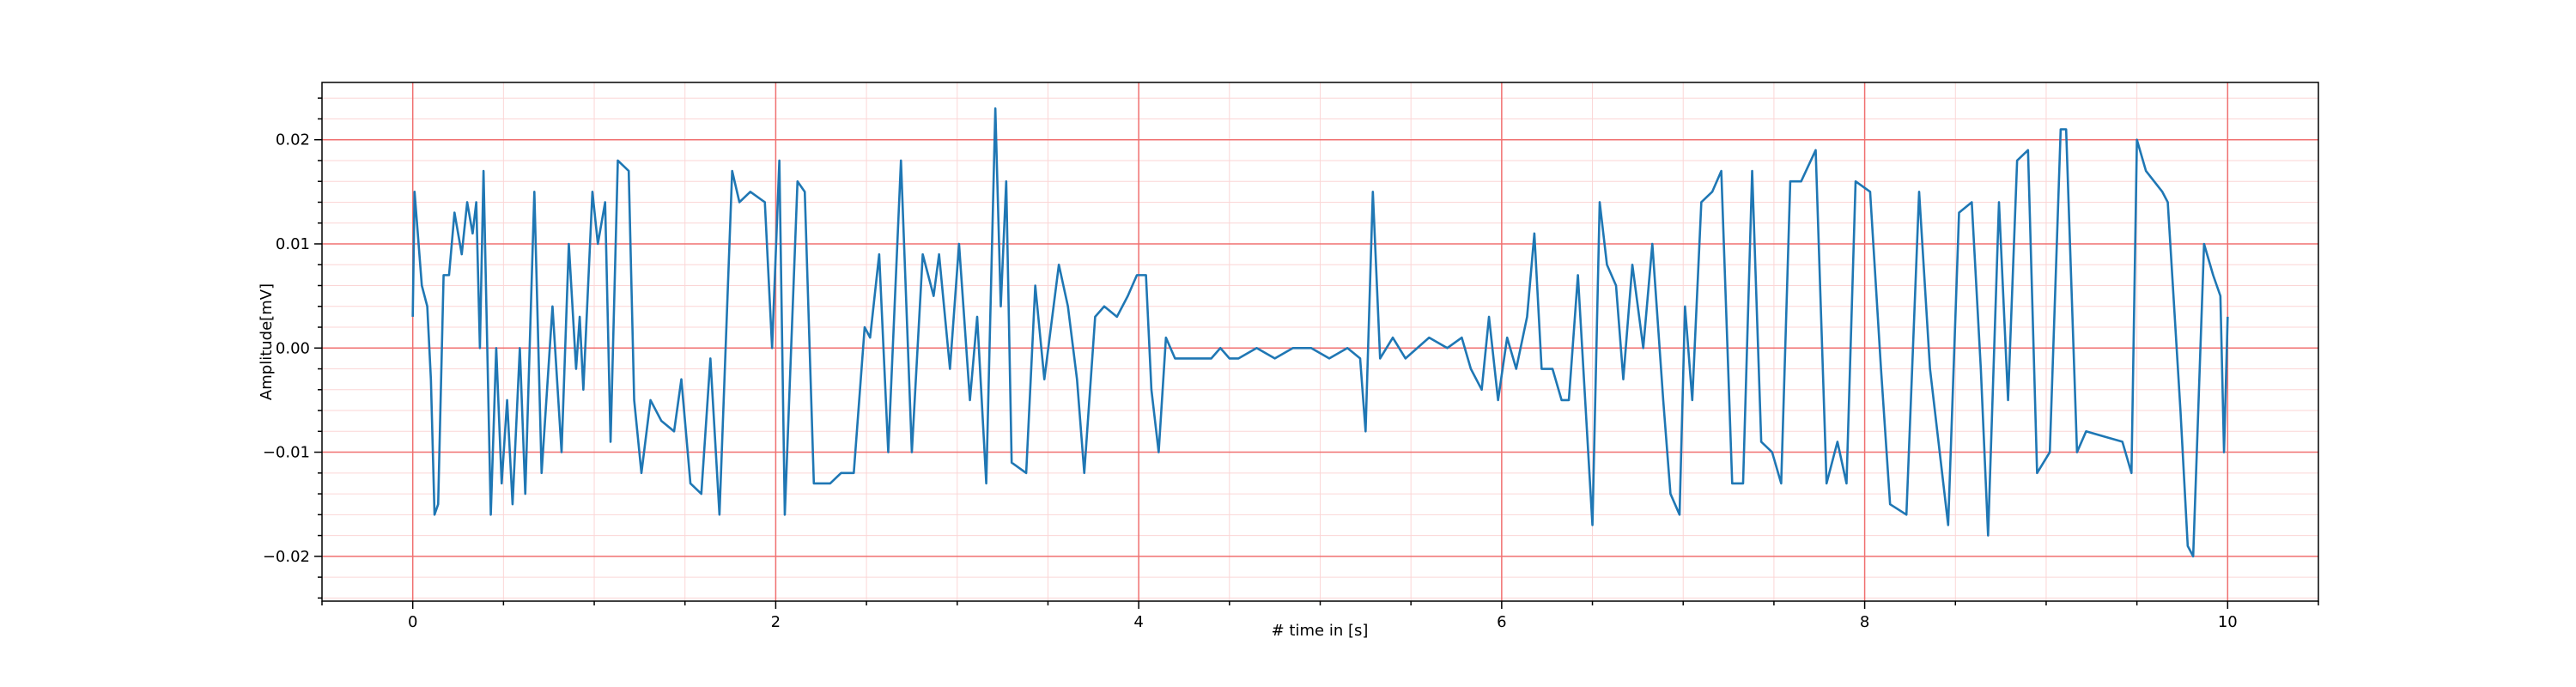  Describe the element at coordinates (1865, 622) in the screenshot. I see `x-tick-label: 8` at that location.